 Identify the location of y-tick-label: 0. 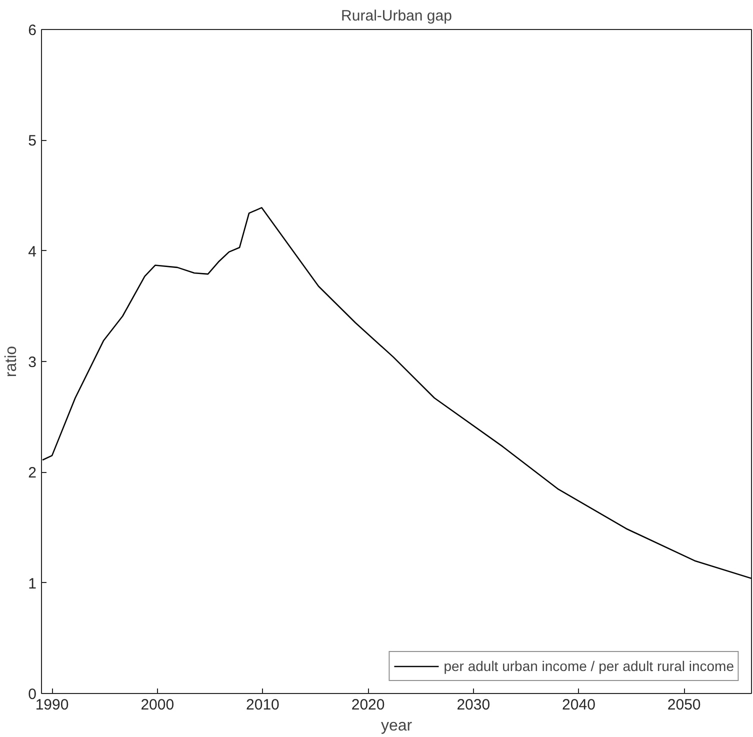
(32, 694).